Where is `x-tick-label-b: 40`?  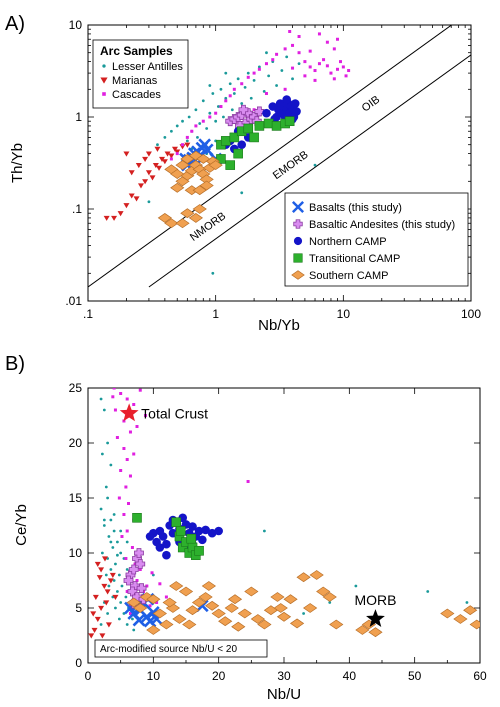
x-tick-label-b: 40 is located at coordinates (350, 676).